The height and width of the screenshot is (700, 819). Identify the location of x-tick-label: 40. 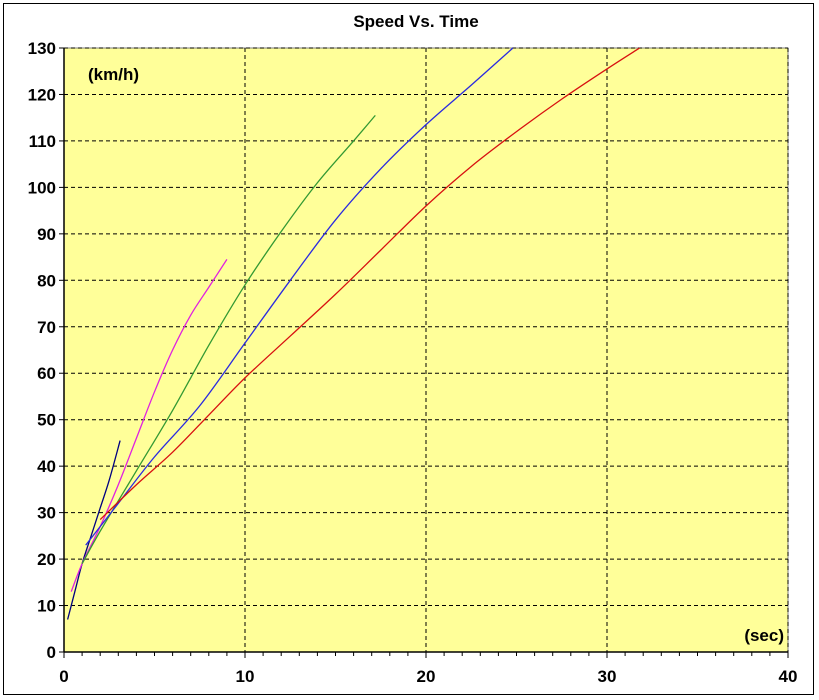
(788, 676).